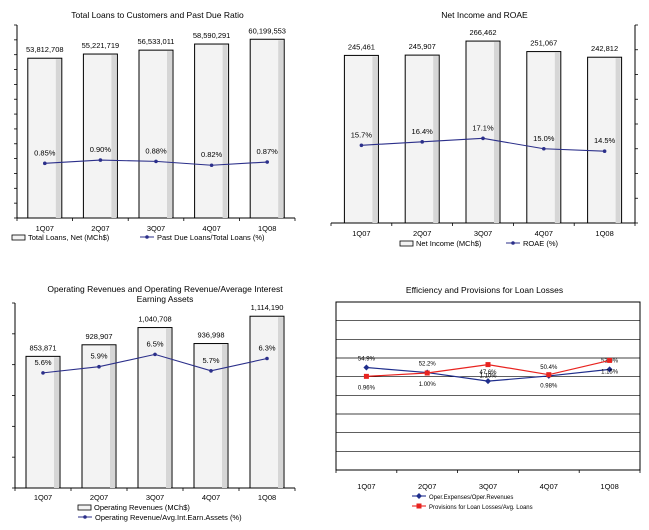  I want to click on bar-value-label: 266,462, so click(482, 32).